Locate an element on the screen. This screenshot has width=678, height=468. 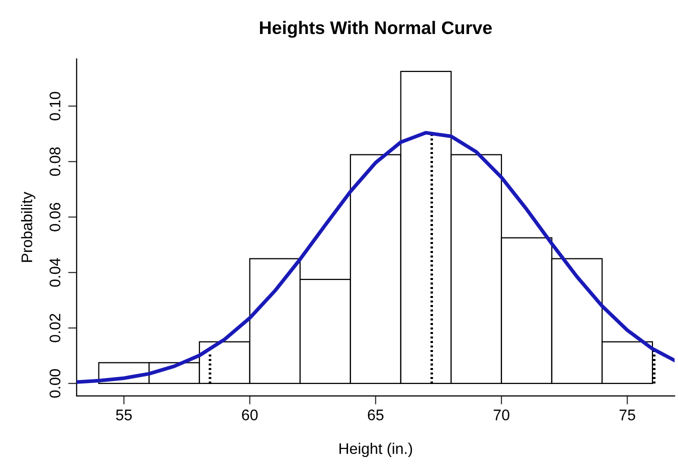
x-tick-label: 75 is located at coordinates (628, 415).